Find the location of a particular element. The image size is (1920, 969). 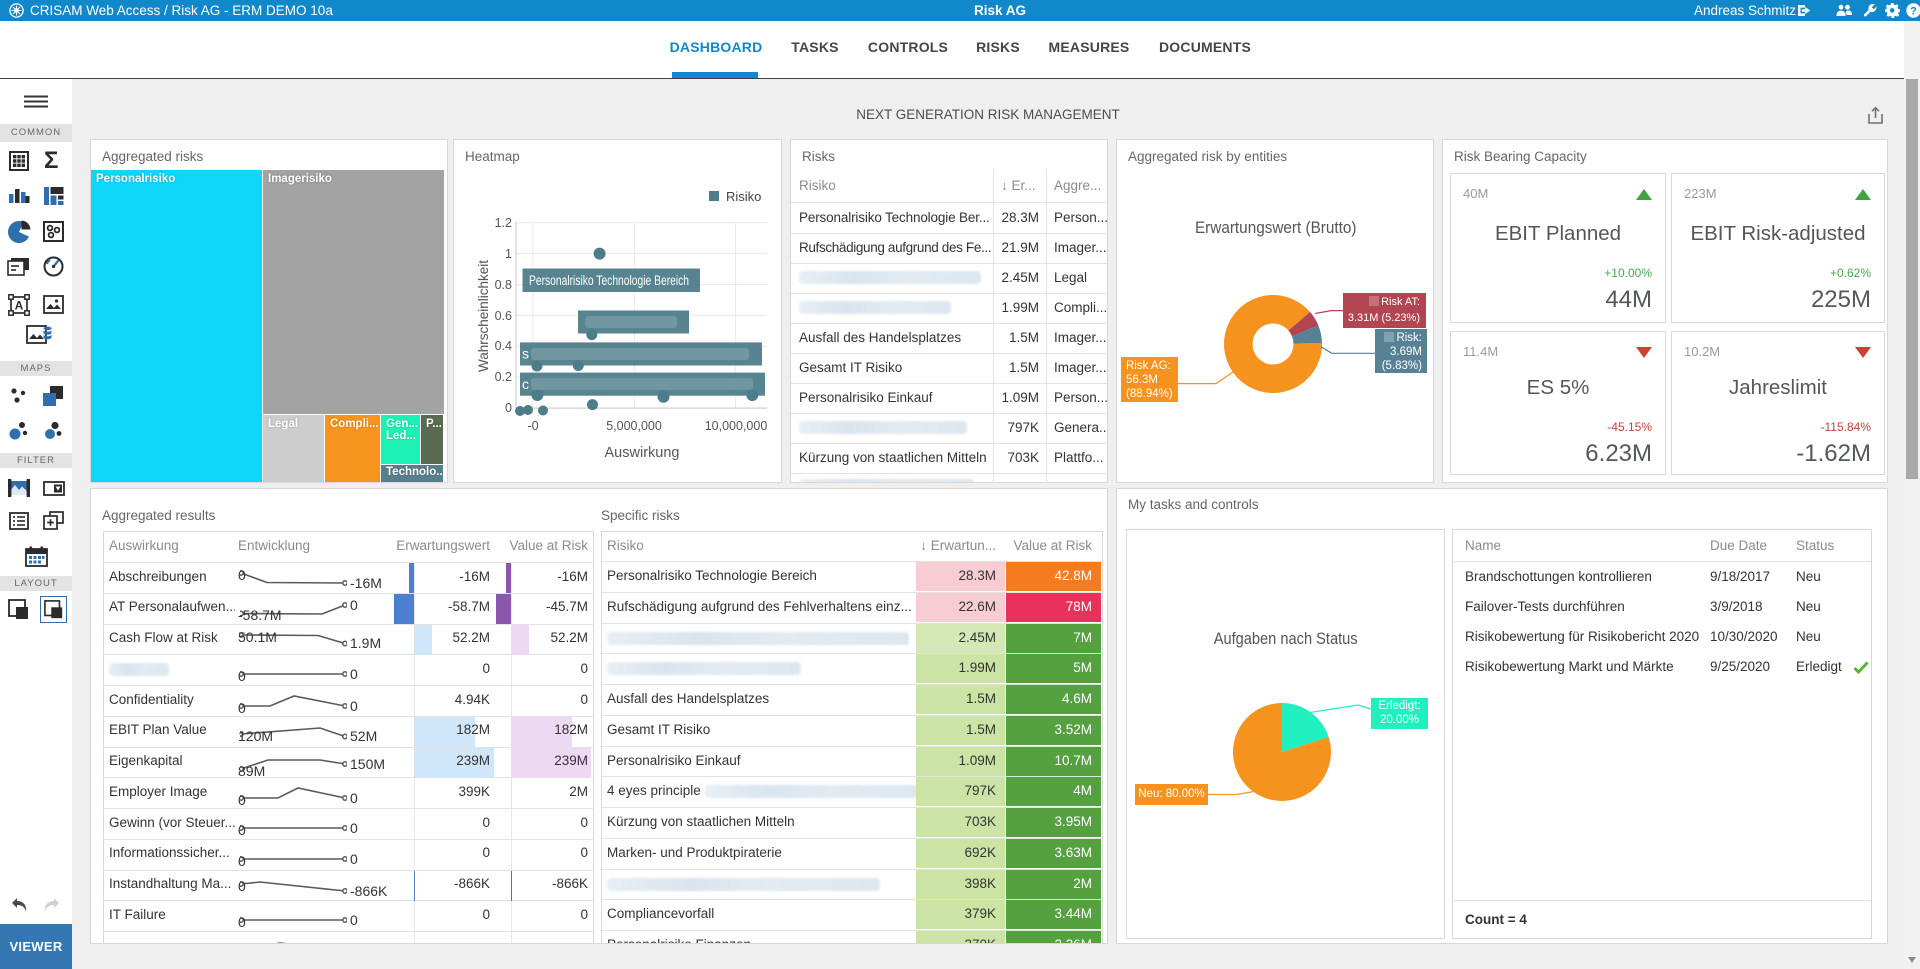

svg-text: c is located at coordinates (525, 384).